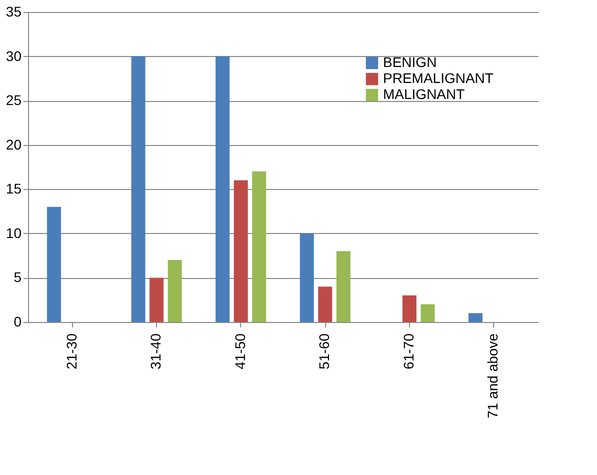 The height and width of the screenshot is (475, 597). I want to click on y-tick-label: 0, so click(18, 322).